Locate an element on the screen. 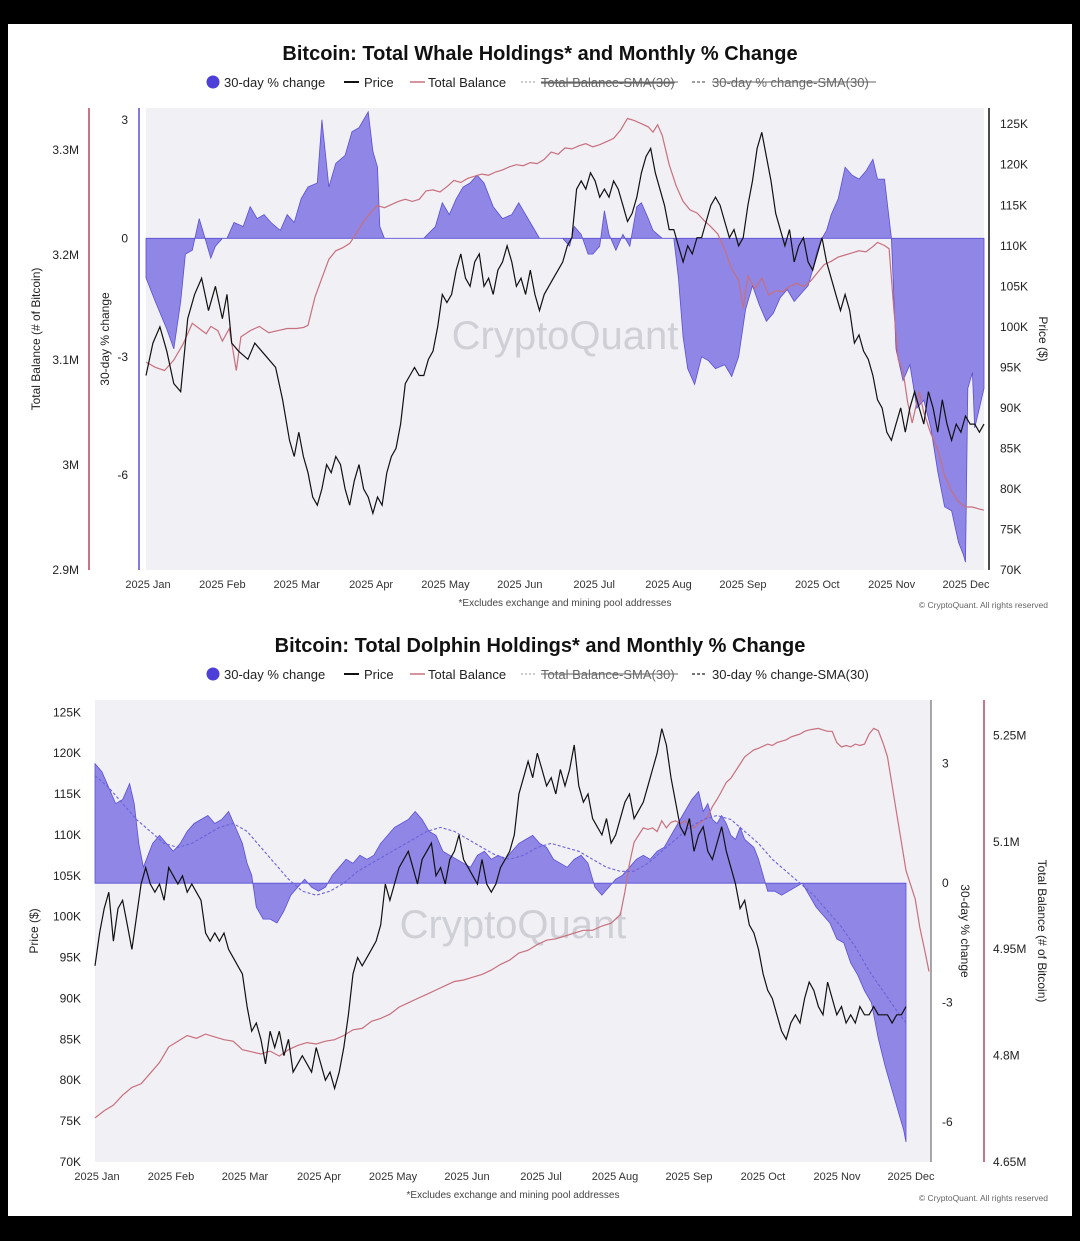  pct-tick-label: -6 is located at coordinates (122, 475).